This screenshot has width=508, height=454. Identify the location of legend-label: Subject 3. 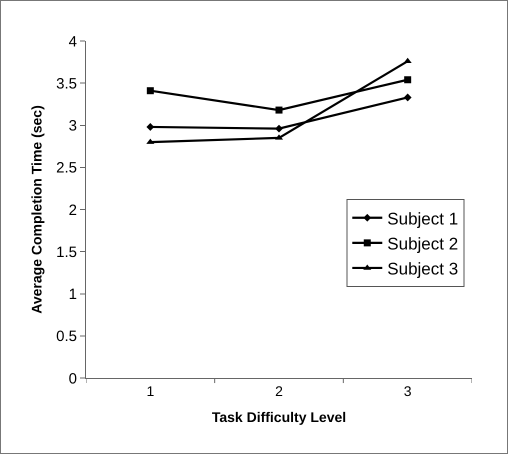
(422, 269).